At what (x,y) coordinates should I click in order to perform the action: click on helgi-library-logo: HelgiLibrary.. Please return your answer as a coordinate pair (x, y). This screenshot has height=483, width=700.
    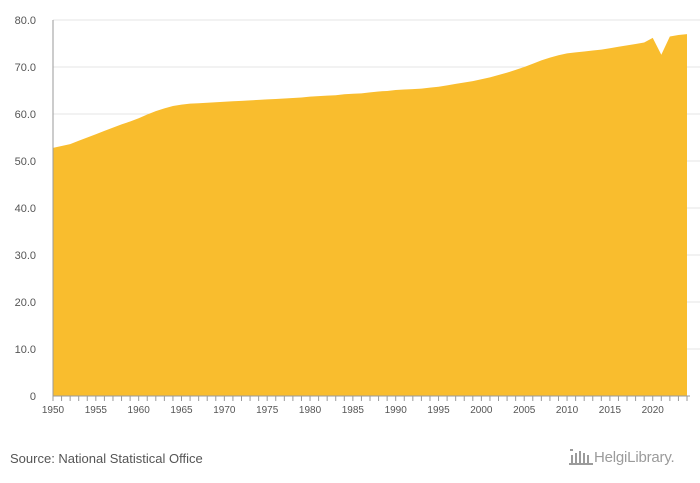
    Looking at the image, I should click on (621, 457).